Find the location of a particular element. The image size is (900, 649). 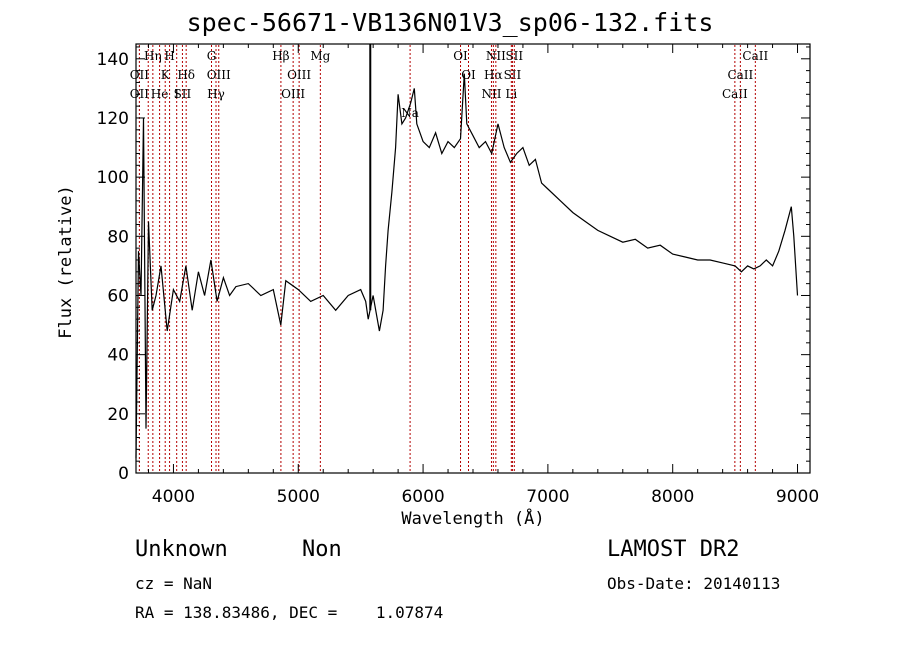

y-tick-label: 80 is located at coordinates (118, 237).